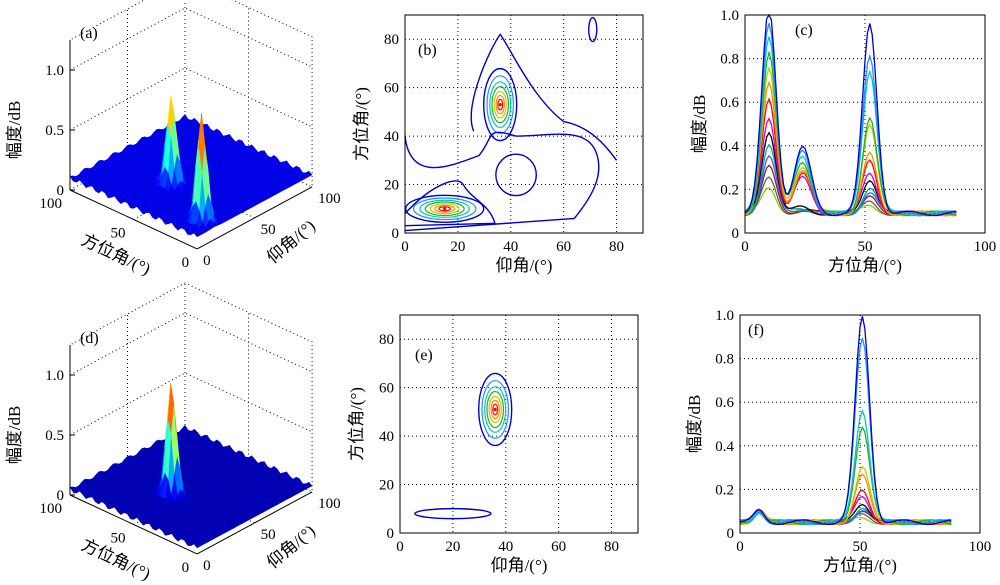  I want to click on panel-label: (e), so click(424, 355).